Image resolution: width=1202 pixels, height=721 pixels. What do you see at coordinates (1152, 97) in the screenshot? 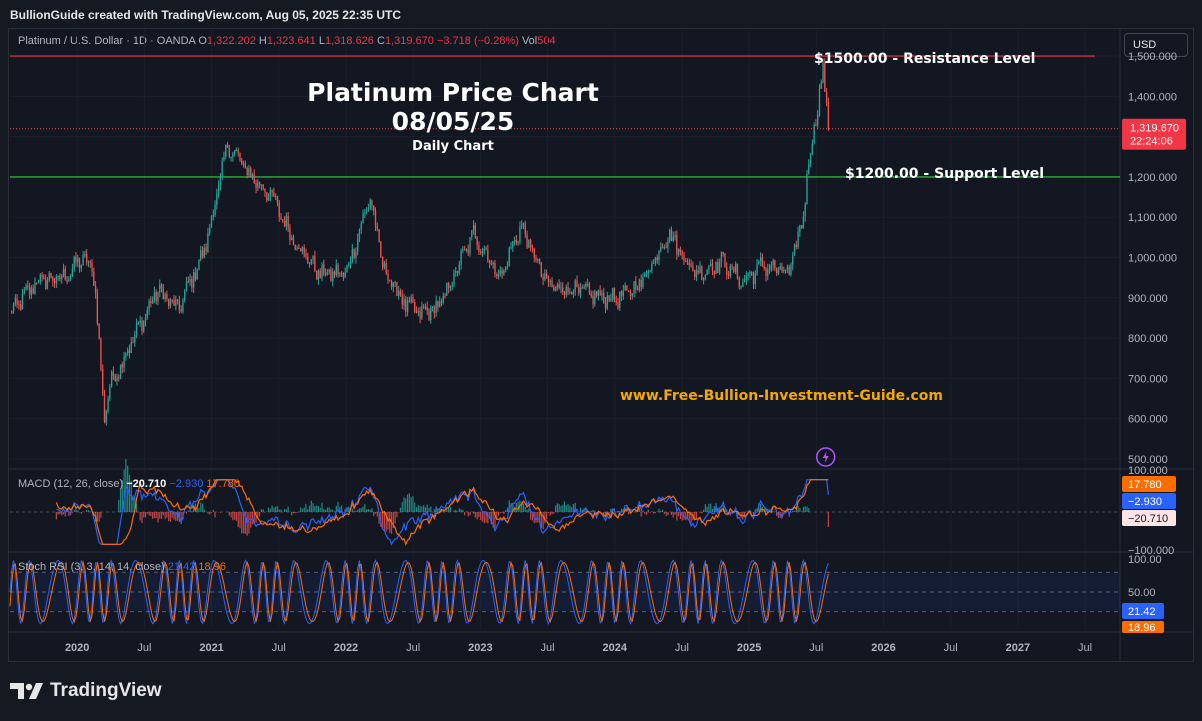
I see `y-tick-label: 1,400.000` at bounding box center [1152, 97].